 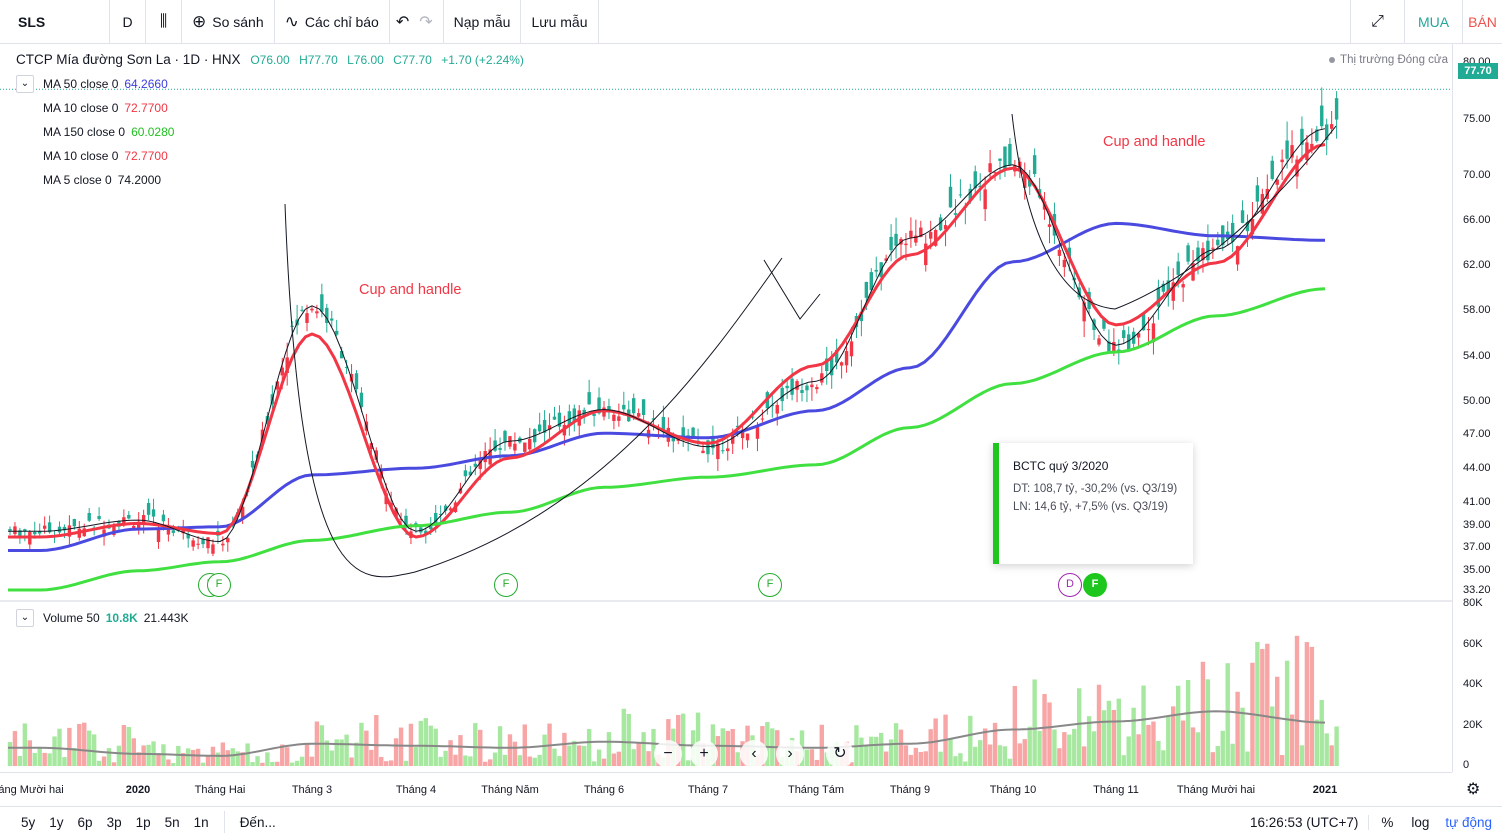 I want to click on undo-button: ↶, so click(x=402, y=22).